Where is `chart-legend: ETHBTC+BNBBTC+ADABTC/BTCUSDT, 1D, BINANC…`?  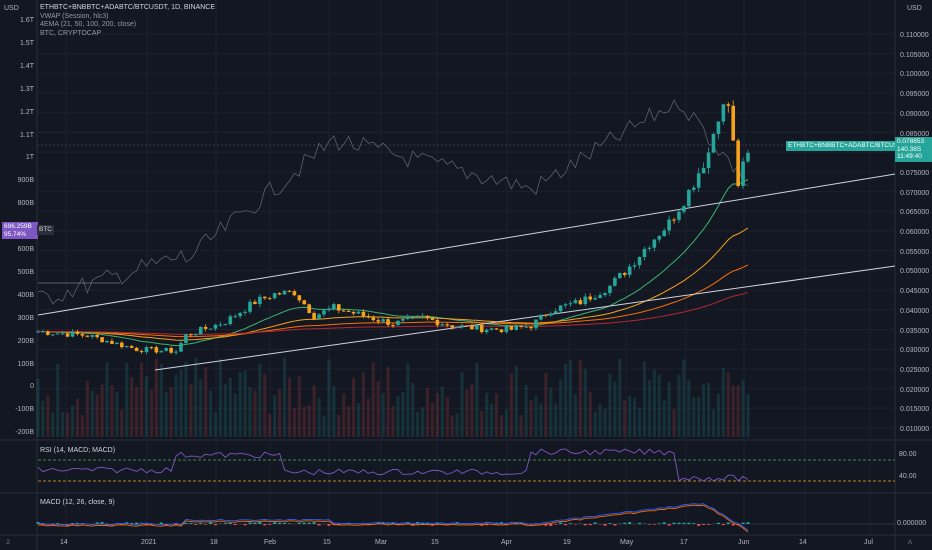 chart-legend: ETHBTC+BNBBTC+ADABTC/BTCUSDT, 1D, BINANC… is located at coordinates (127, 21).